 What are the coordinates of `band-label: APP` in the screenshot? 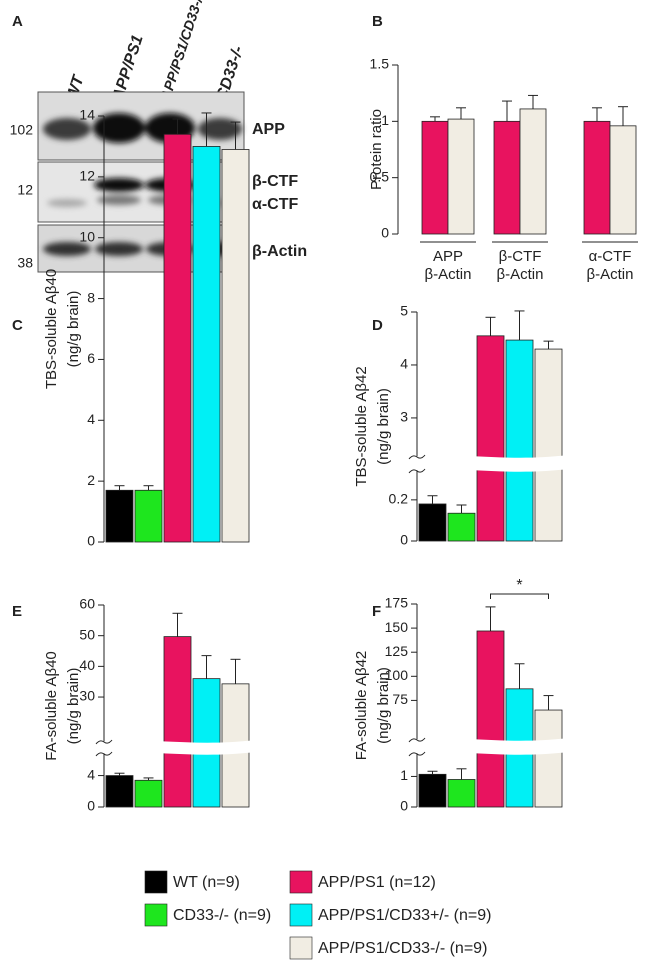 It's located at (268, 129).